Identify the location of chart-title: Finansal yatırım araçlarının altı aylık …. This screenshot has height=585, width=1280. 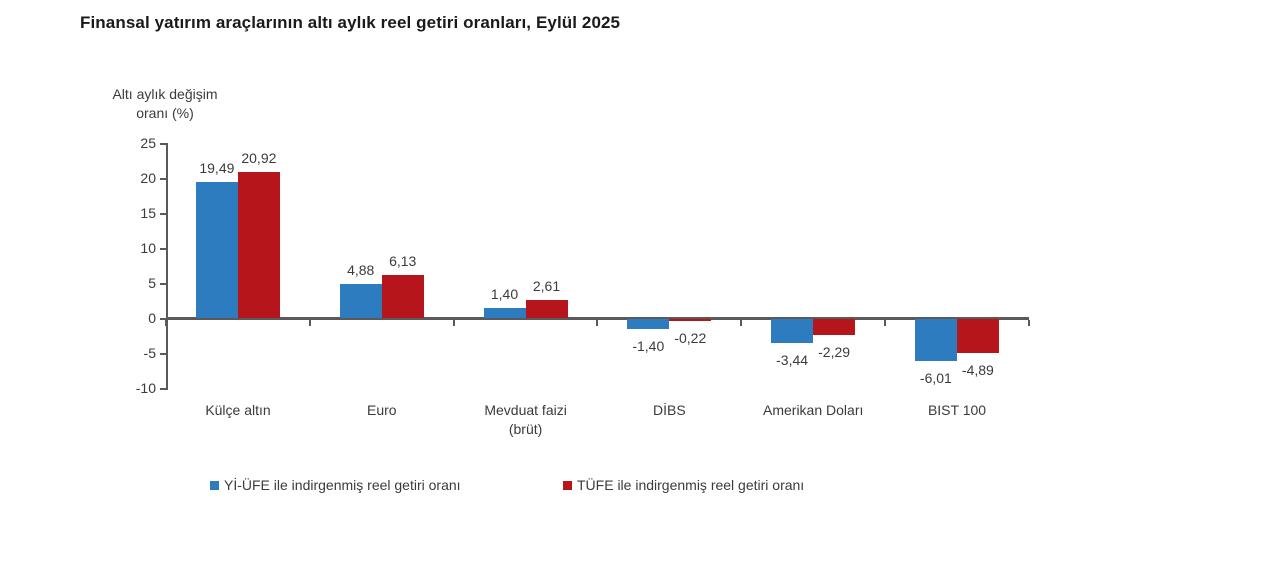
(350, 22).